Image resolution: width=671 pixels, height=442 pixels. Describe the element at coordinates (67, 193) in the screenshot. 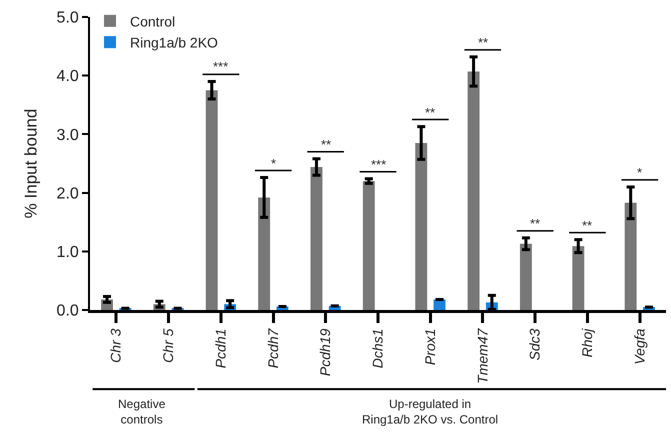

I see `y-tick-label: 2.0` at that location.